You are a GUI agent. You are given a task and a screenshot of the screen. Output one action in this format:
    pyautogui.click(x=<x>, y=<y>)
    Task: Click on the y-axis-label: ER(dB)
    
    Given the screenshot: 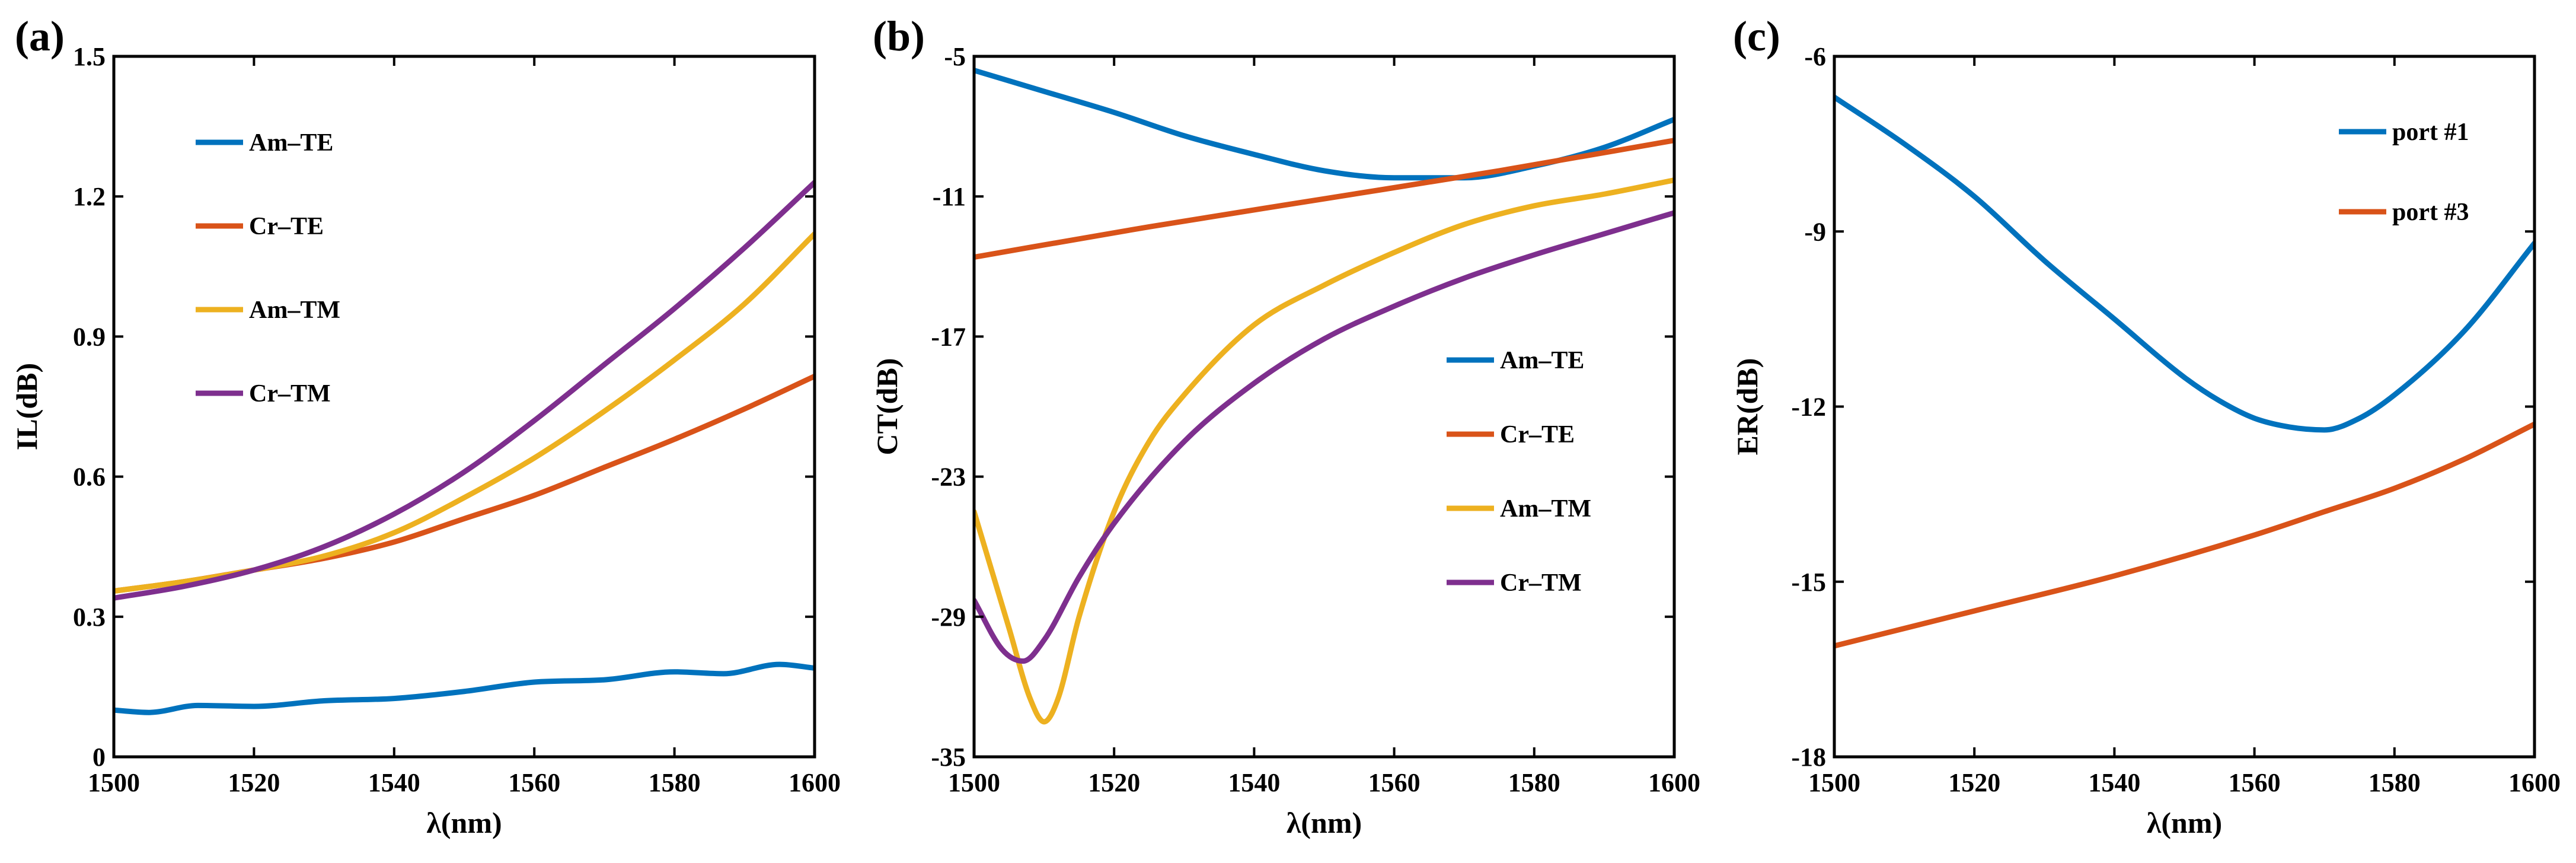 What is the action you would take?
    pyautogui.click(x=1747, y=407)
    